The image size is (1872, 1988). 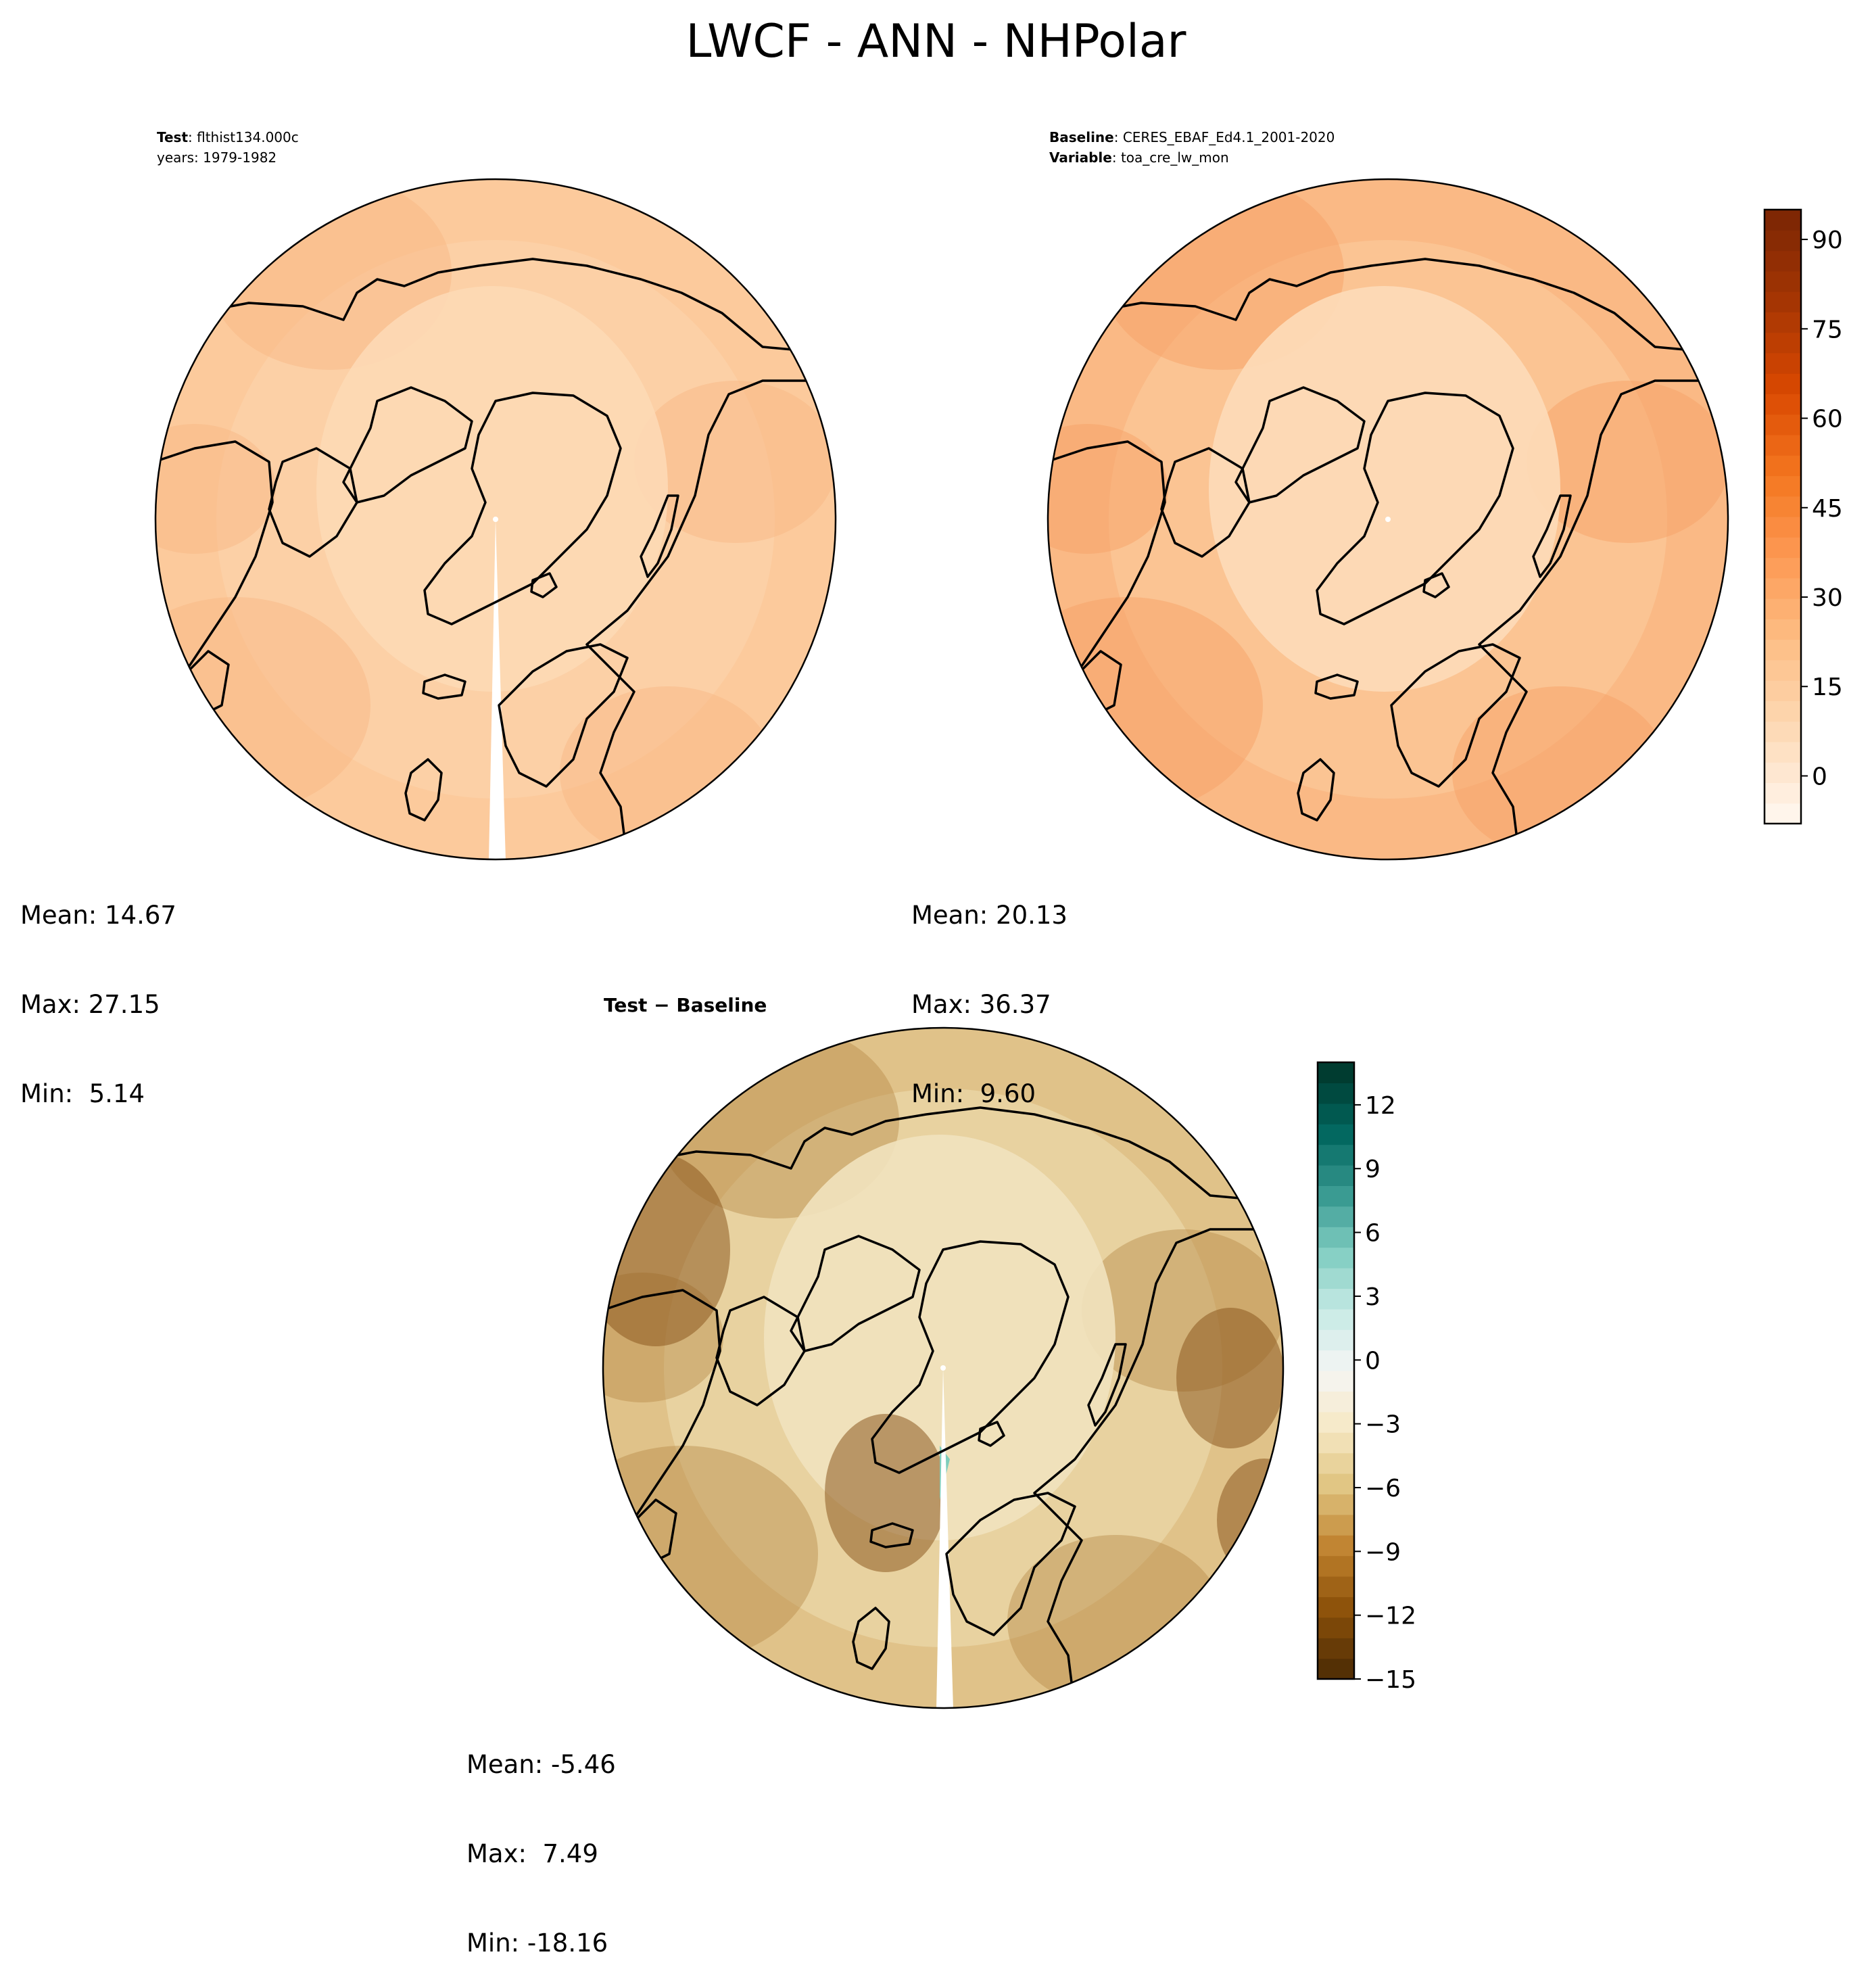 What do you see at coordinates (98, 915) in the screenshot?
I see `test-mean: Mean: 14.67` at bounding box center [98, 915].